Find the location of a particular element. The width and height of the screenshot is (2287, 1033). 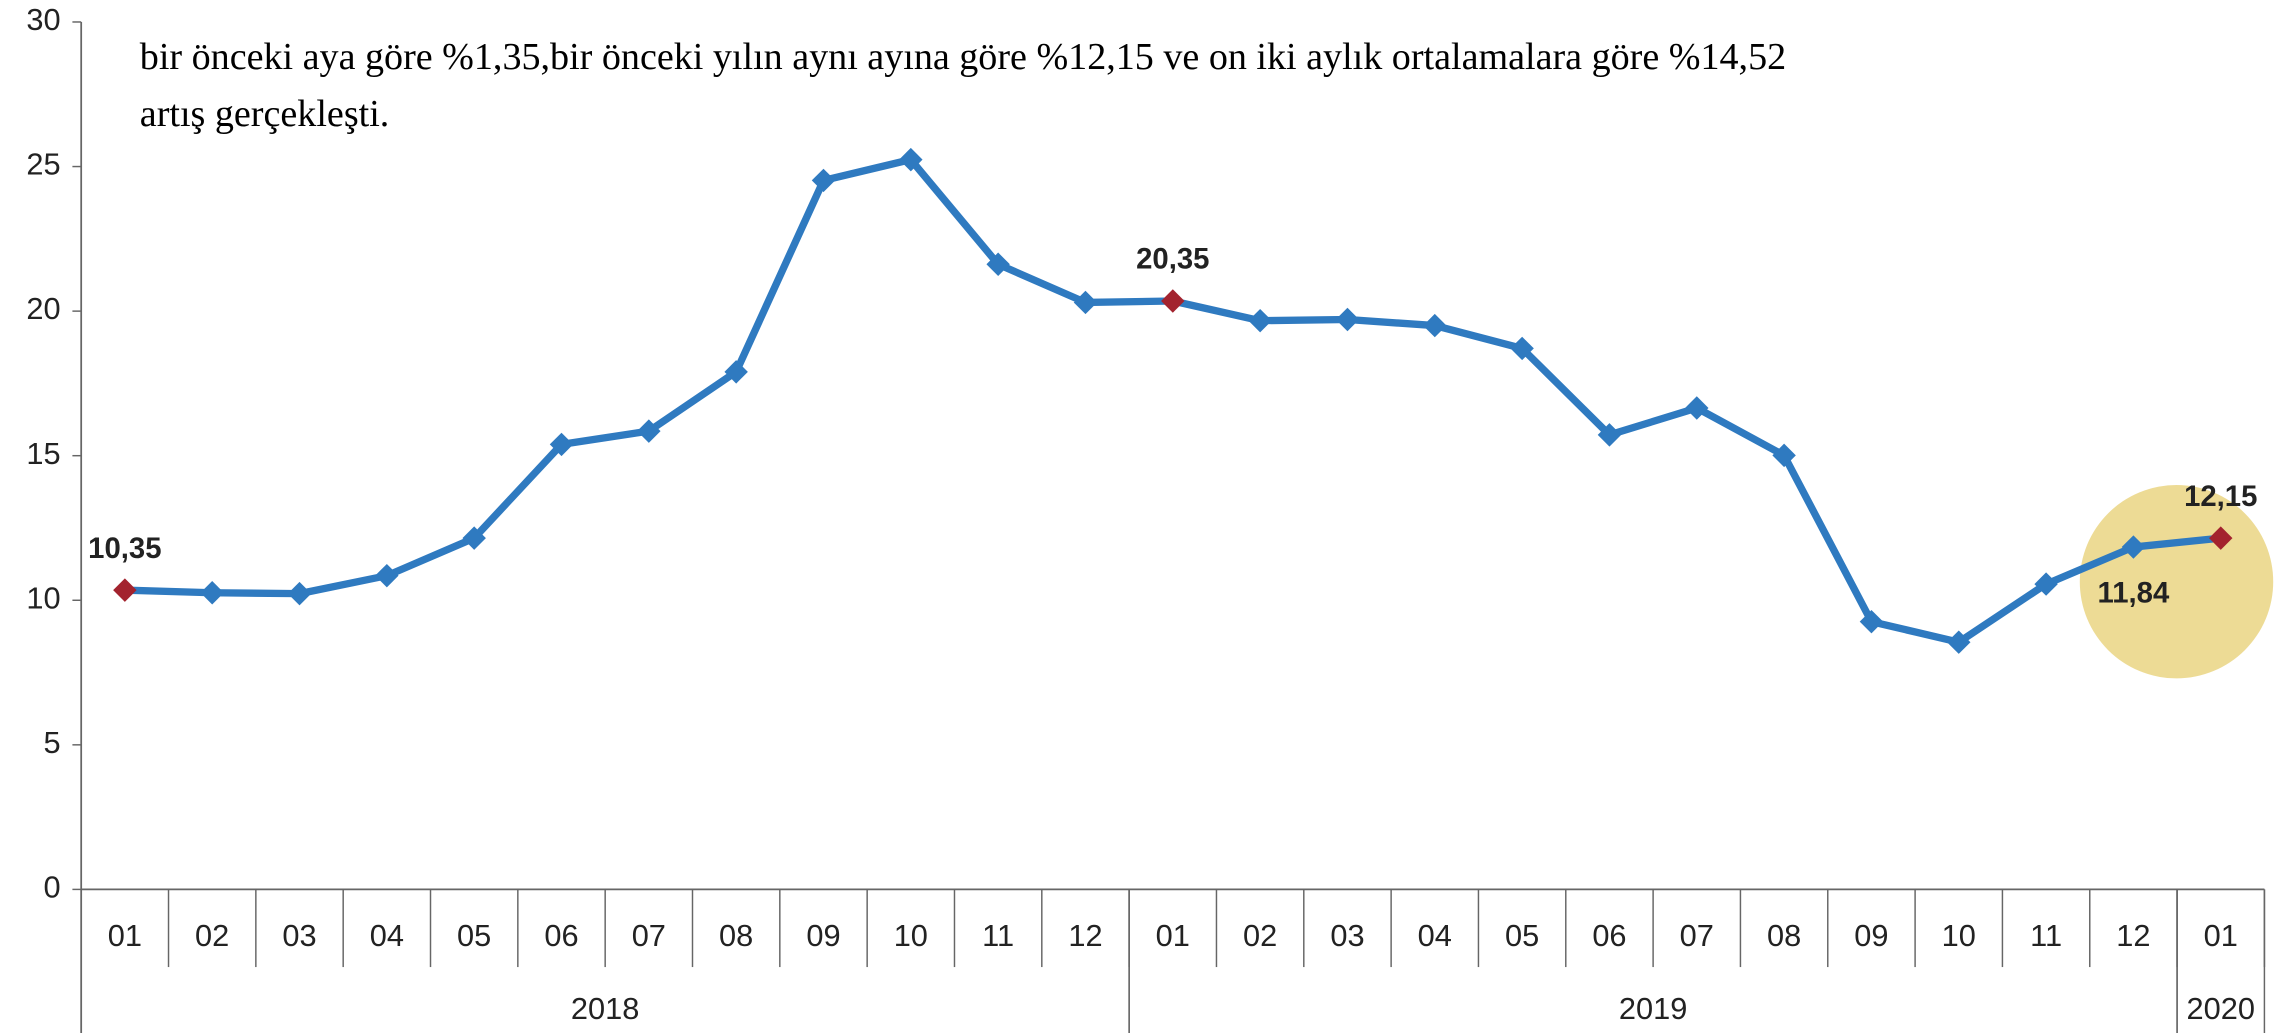

data-label: 10,35 is located at coordinates (124, 548).